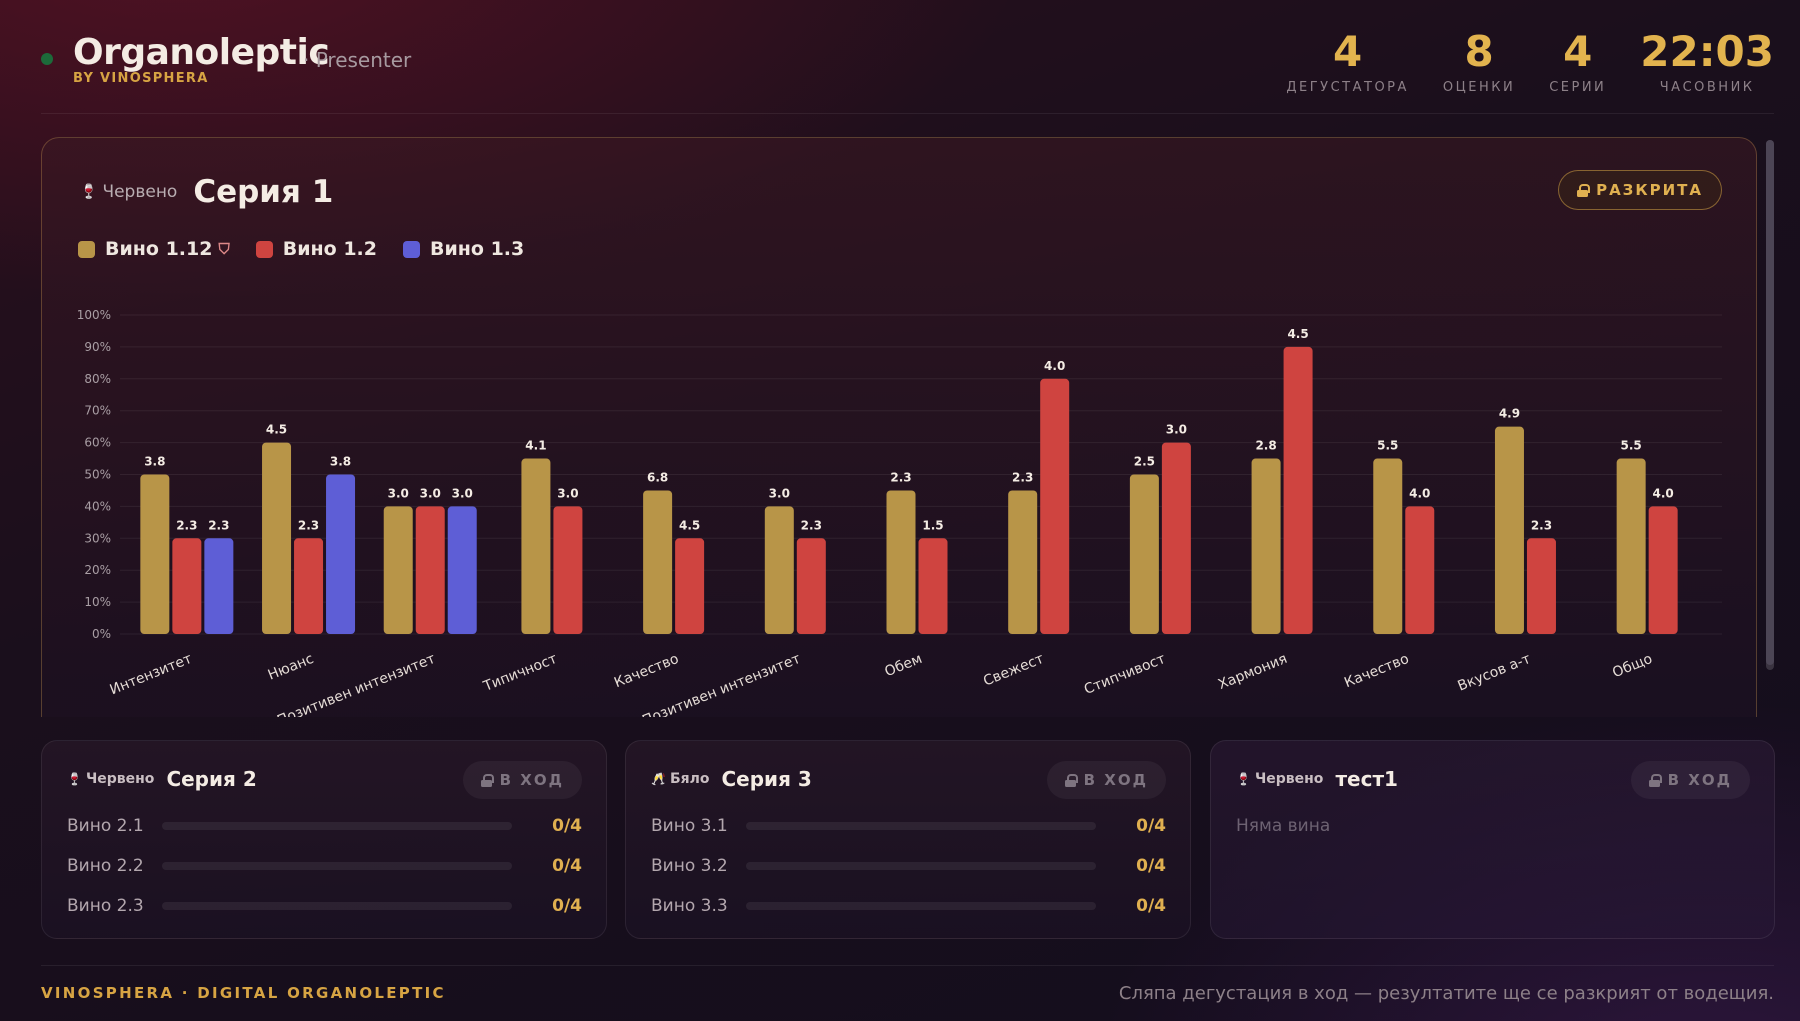 The width and height of the screenshot is (1800, 1021). Describe the element at coordinates (329, 249) in the screenshot. I see `legend-label: Вино 1.2` at that location.